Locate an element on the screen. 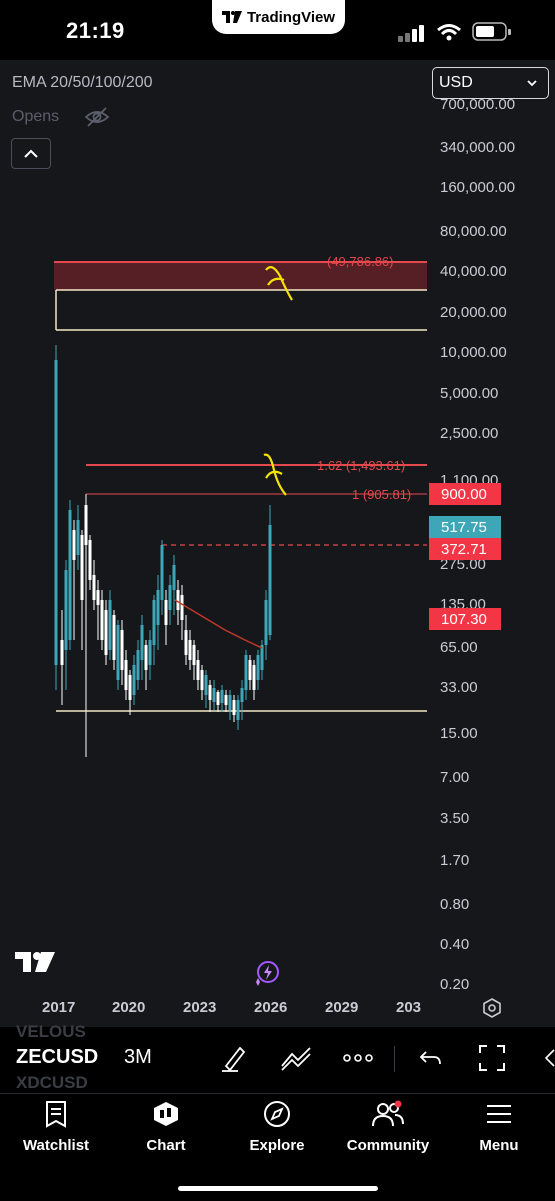  symbol-name: ZECUSD is located at coordinates (57, 1057).